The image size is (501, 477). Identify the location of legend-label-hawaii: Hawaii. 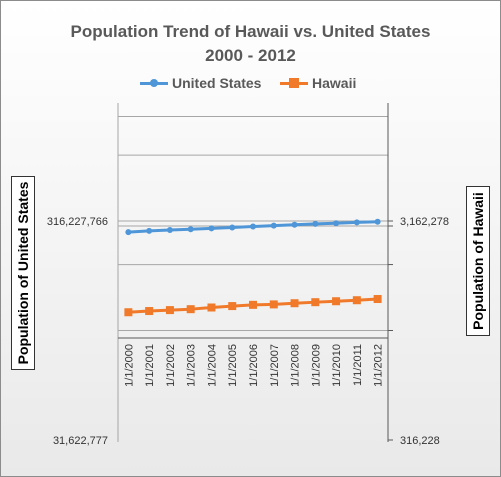
(334, 83).